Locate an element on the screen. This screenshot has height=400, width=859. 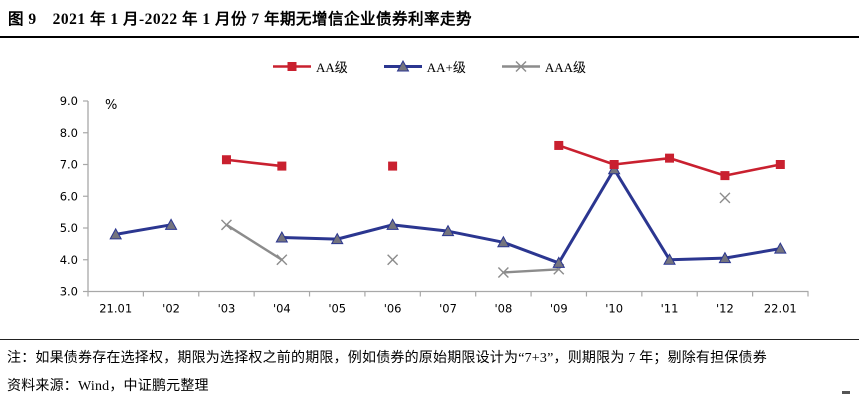
legend-label-aa: AA级 is located at coordinates (331, 67).